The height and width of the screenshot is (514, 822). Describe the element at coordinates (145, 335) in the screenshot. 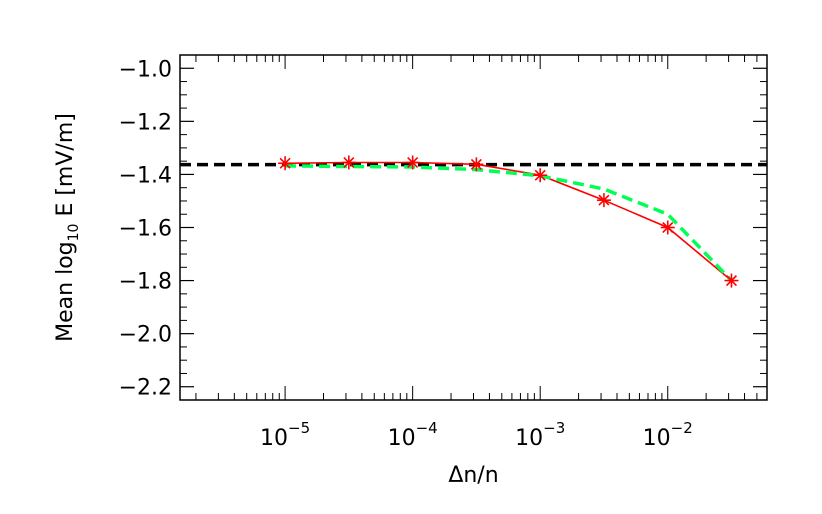

I see `y-tick-label: −2.0` at that location.